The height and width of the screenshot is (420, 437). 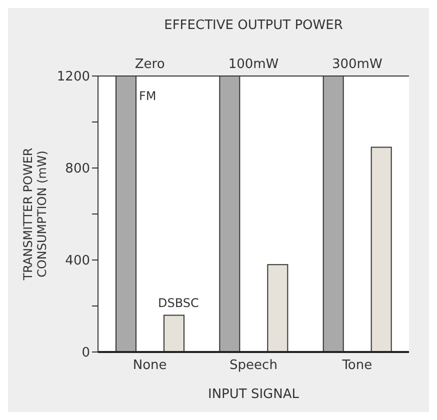 I want to click on y-tick-label: 0, so click(x=86, y=353).